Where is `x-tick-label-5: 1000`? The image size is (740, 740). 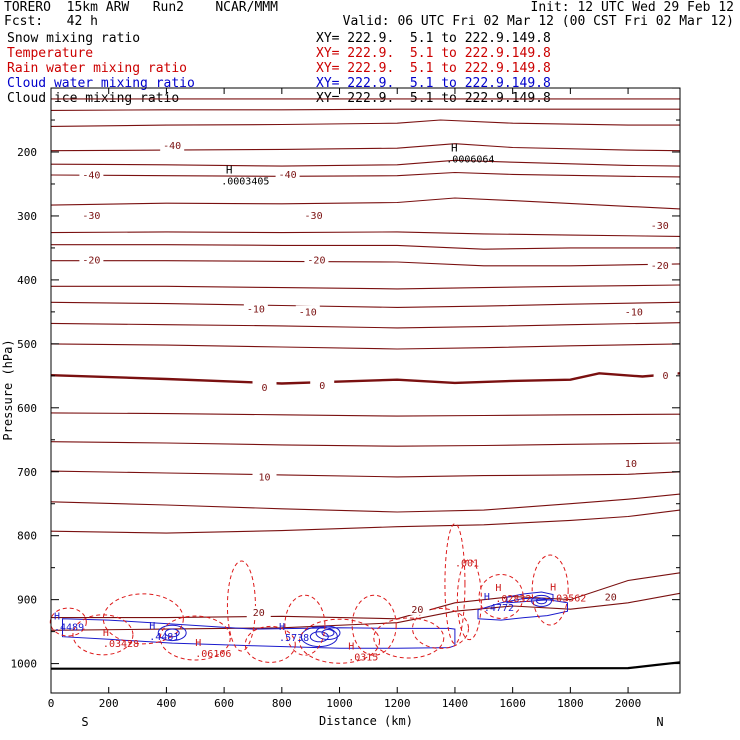
x-tick-label-5: 1000 is located at coordinates (339, 703).